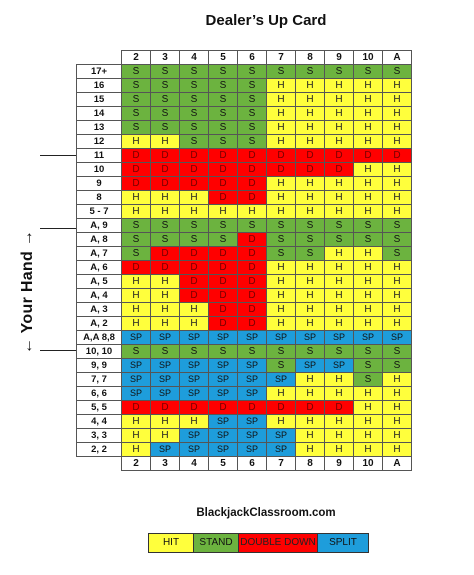  What do you see at coordinates (99, 183) in the screenshot?
I see `hand-label: 9` at bounding box center [99, 183].